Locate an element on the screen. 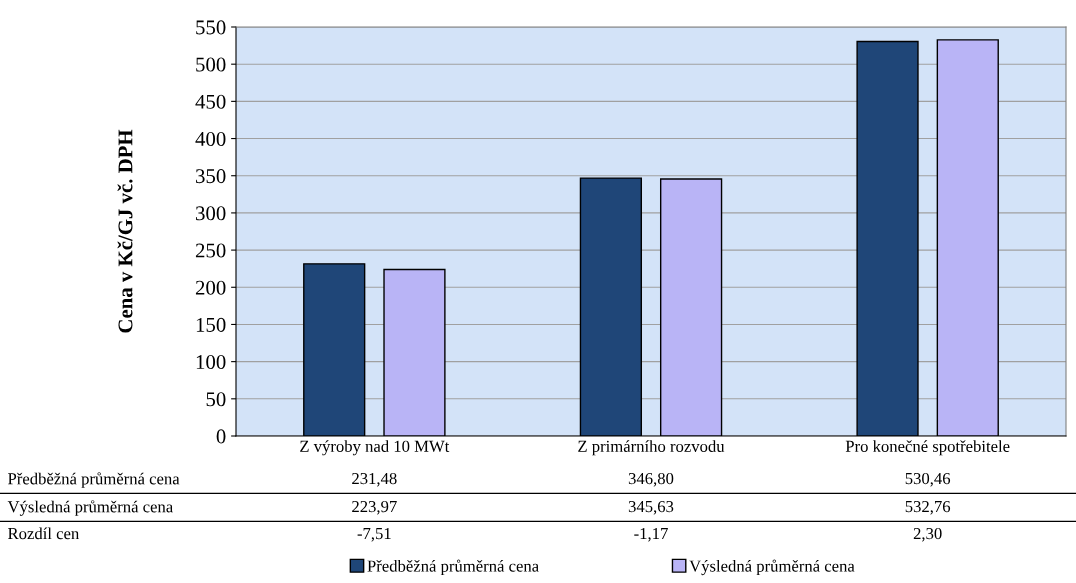 The image size is (1076, 583). y-tick-label: 500 is located at coordinates (211, 64).